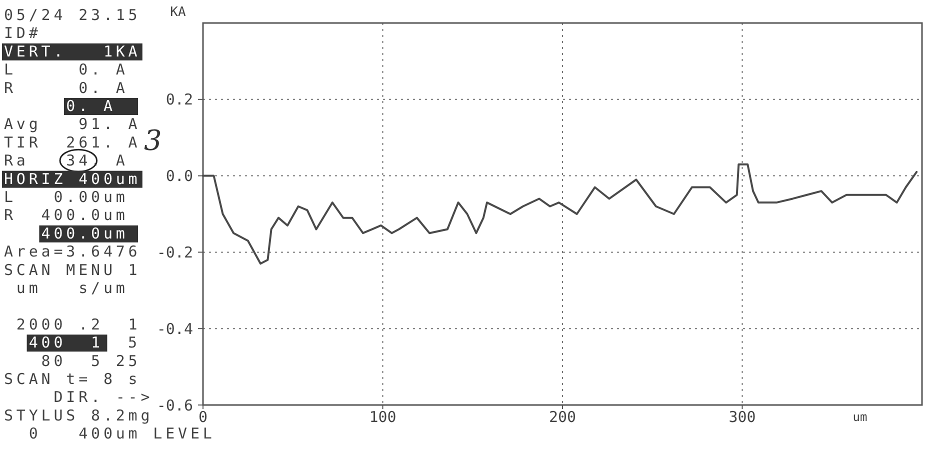 This screenshot has height=463, width=926. I want to click on text: SCAN t= 8 s, so click(72, 379).